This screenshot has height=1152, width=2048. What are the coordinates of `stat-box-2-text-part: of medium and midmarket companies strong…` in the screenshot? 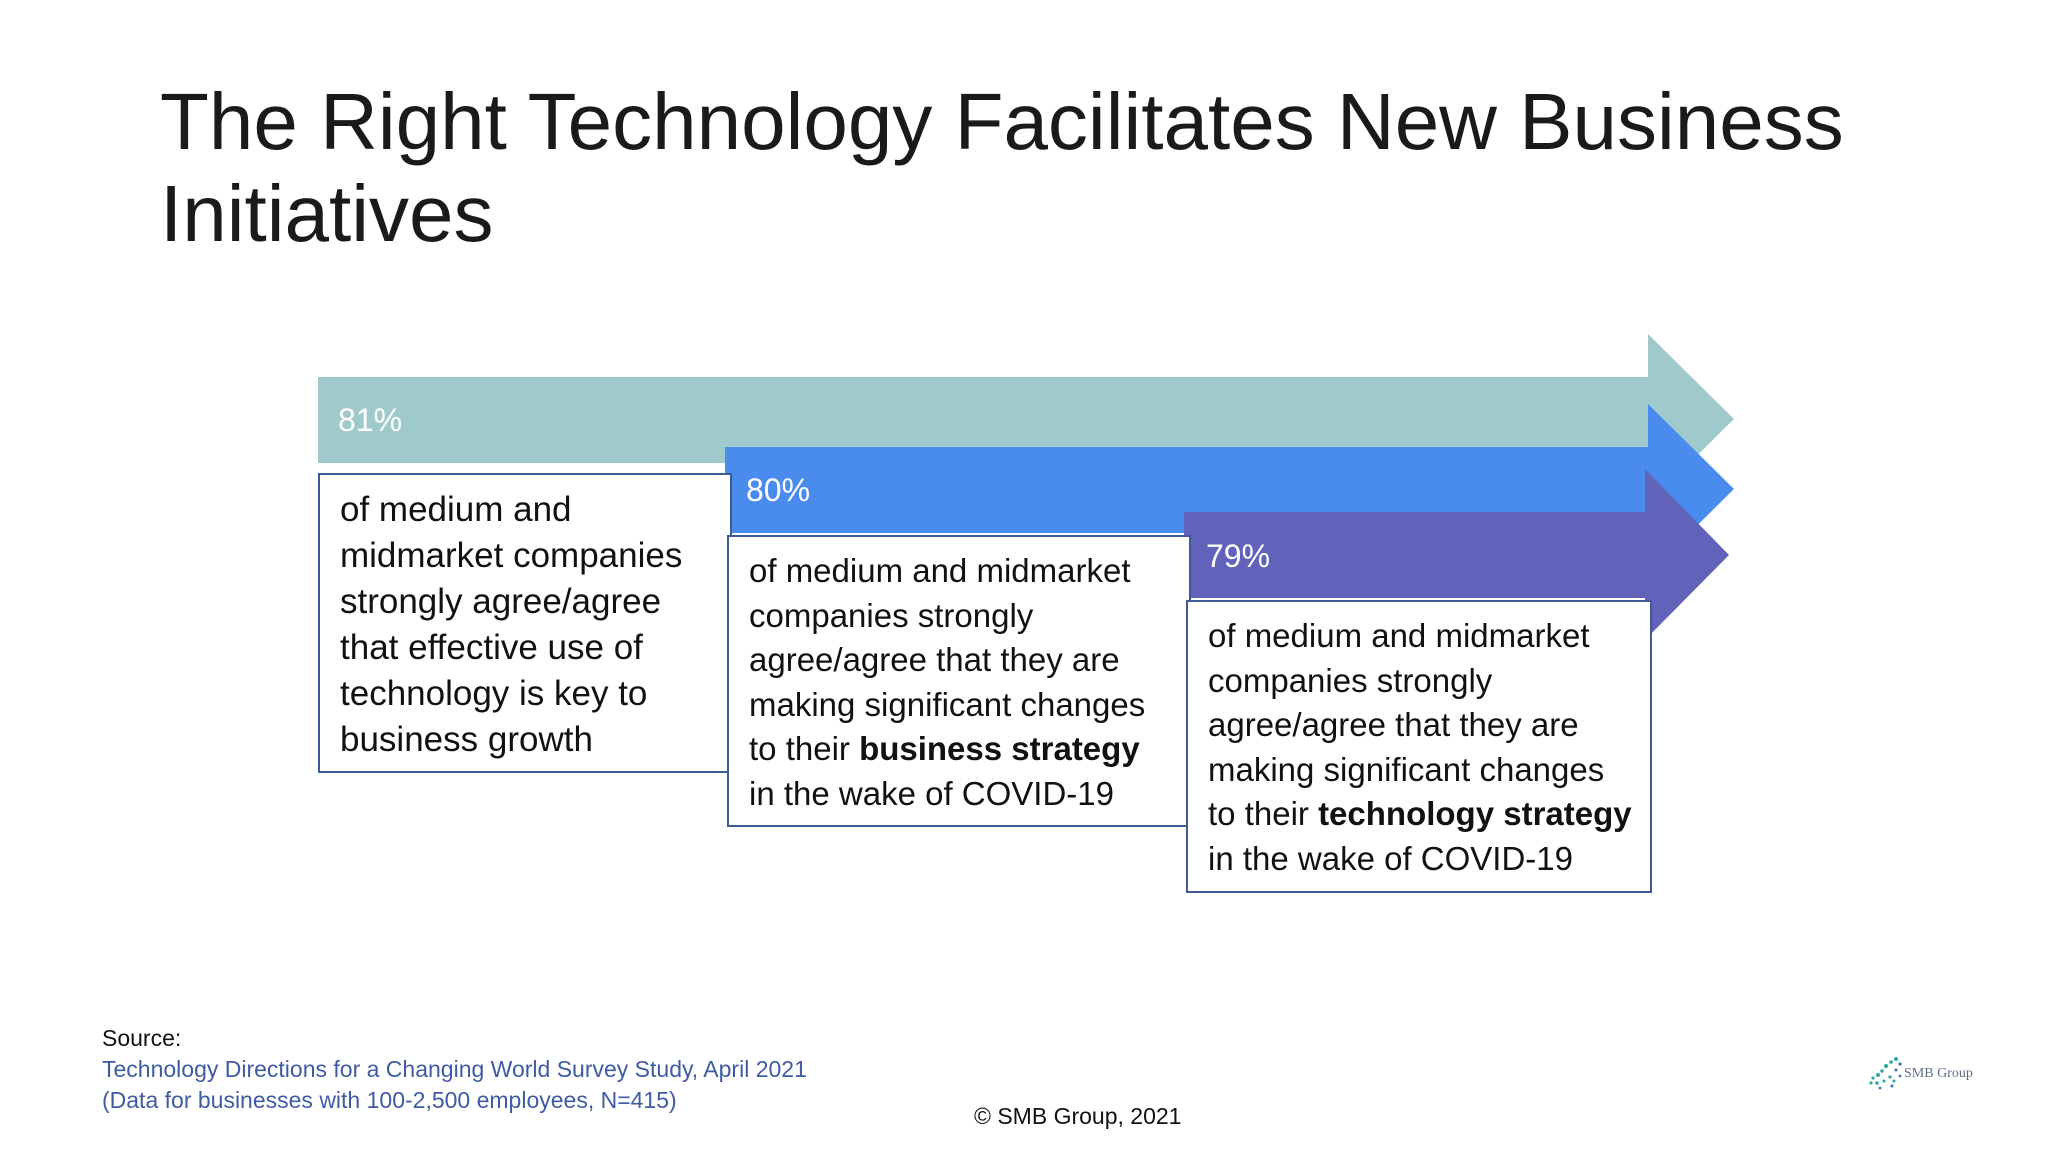 It's located at (947, 659).